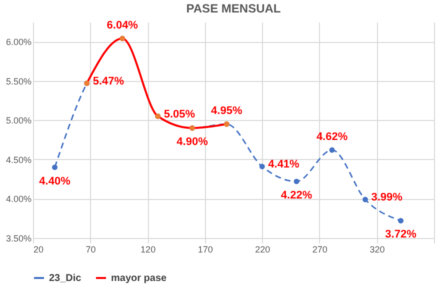  What do you see at coordinates (39, 249) in the screenshot?
I see `x-tick-label: 20` at bounding box center [39, 249].